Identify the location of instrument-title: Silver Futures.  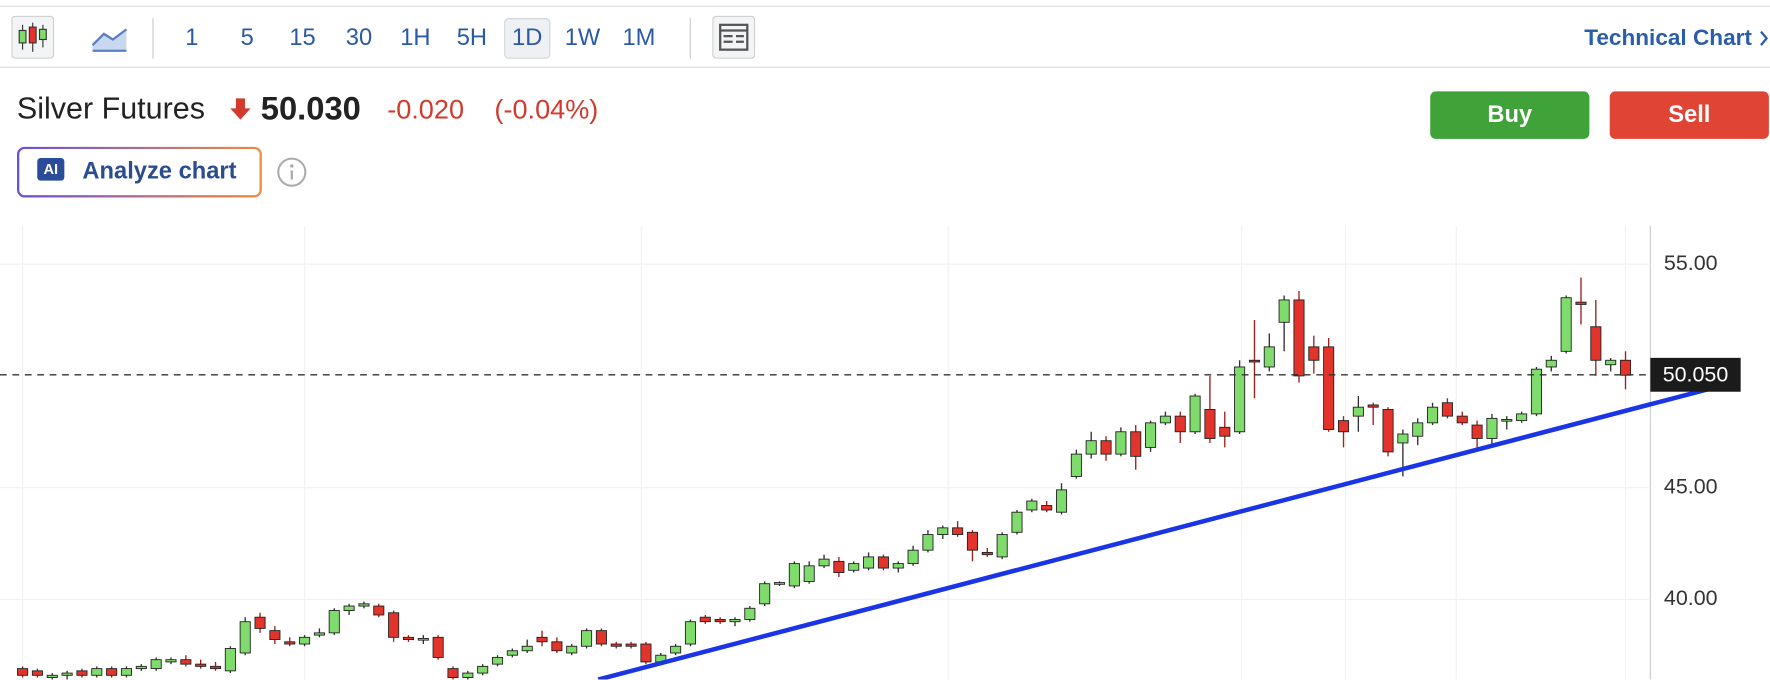
(110, 108).